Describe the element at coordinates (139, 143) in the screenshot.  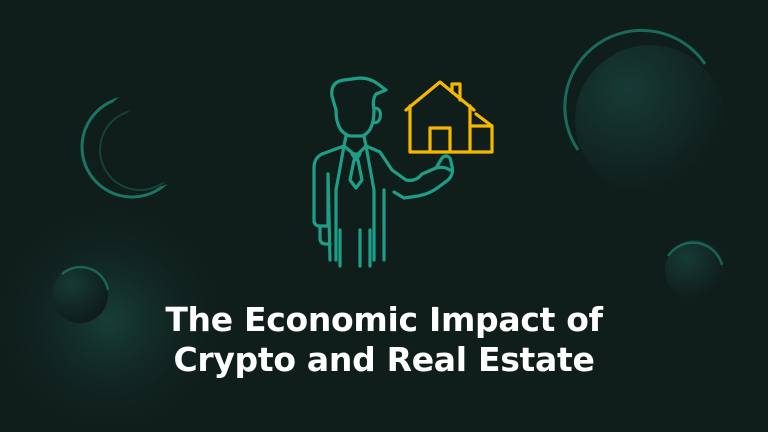
I see `crescent-orb-left` at that location.